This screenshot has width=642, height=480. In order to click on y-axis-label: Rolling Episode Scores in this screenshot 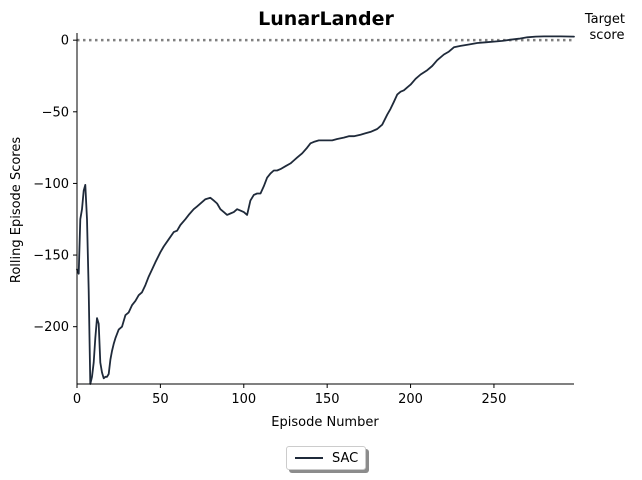, I will do `click(16, 210)`.